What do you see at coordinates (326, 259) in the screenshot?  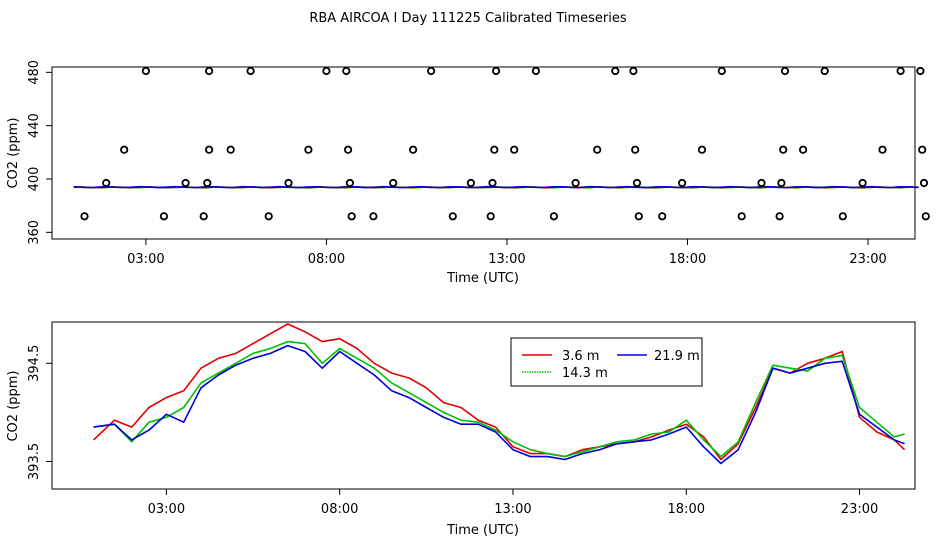 I see `top-x-tick-label: 08:00` at bounding box center [326, 259].